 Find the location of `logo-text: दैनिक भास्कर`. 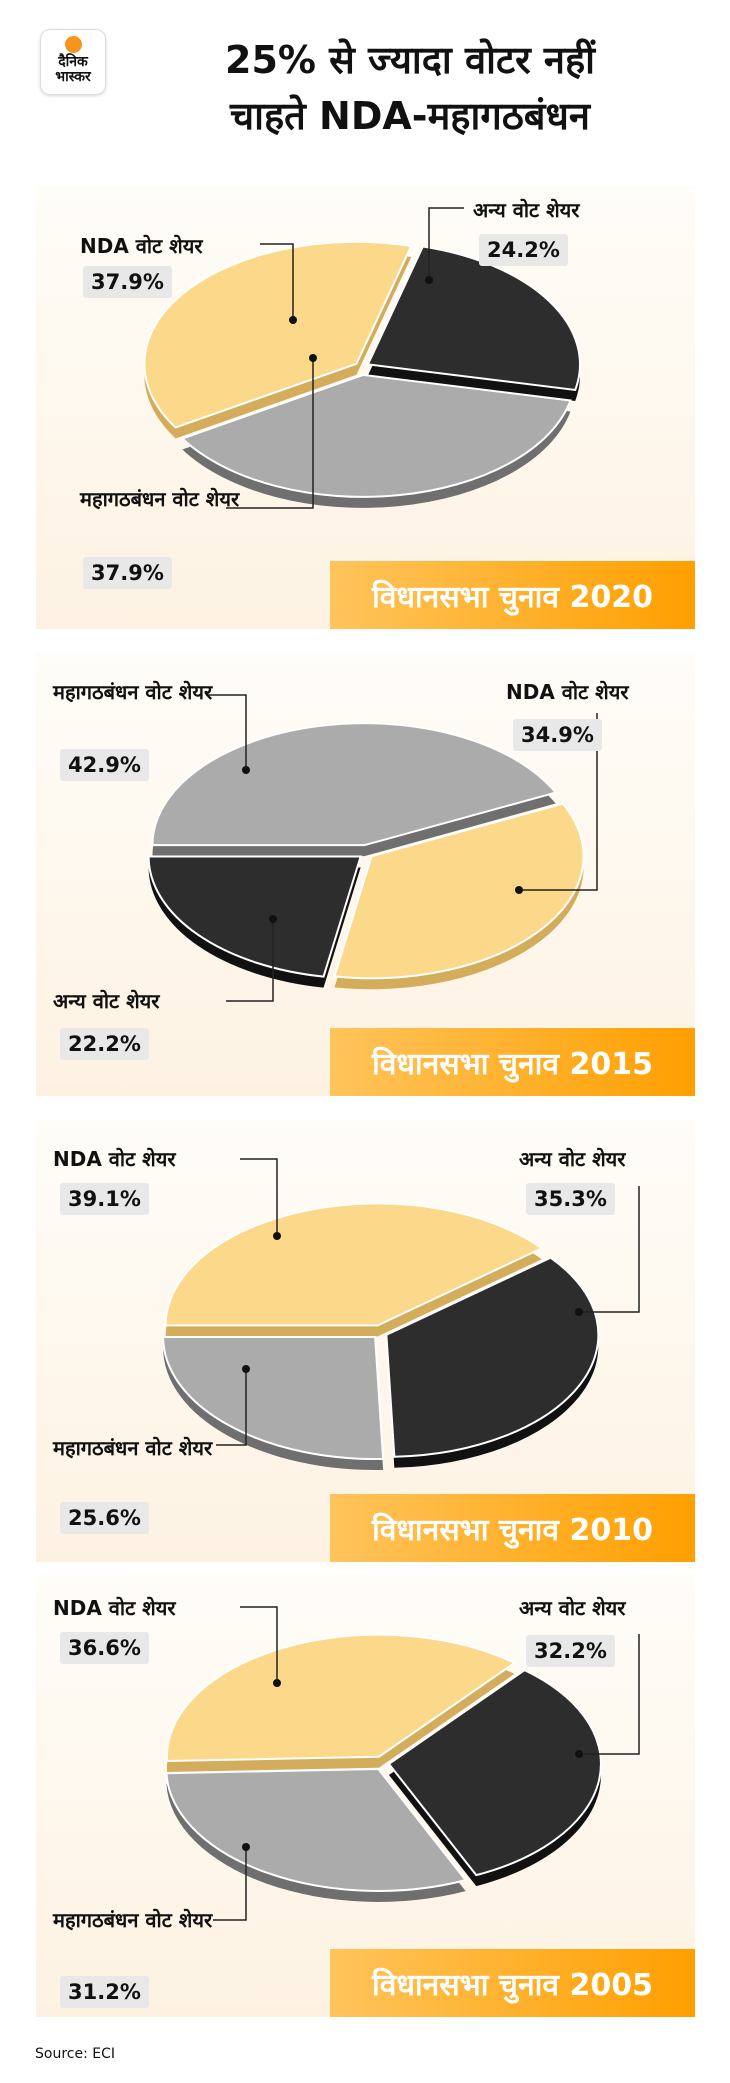

logo-text: दैनिक भास्कर is located at coordinates (73, 69).